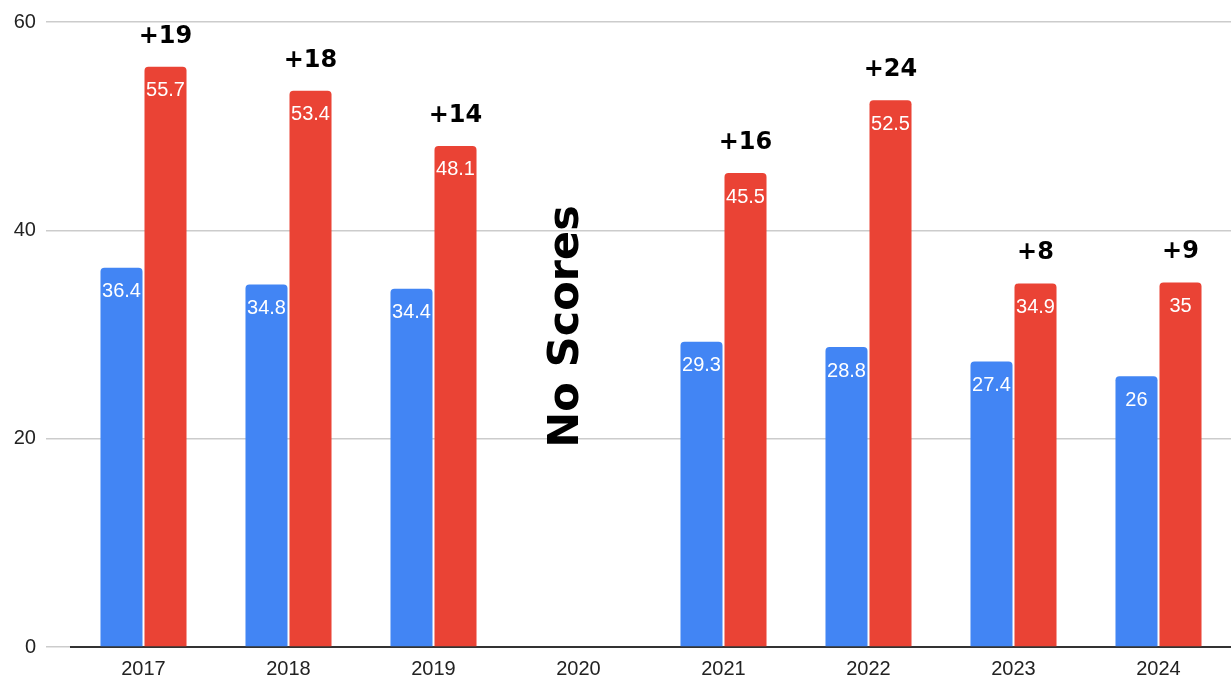 Image resolution: width=1231 pixels, height=691 pixels. Describe the element at coordinates (1180, 250) in the screenshot. I see `annotation: +9` at that location.